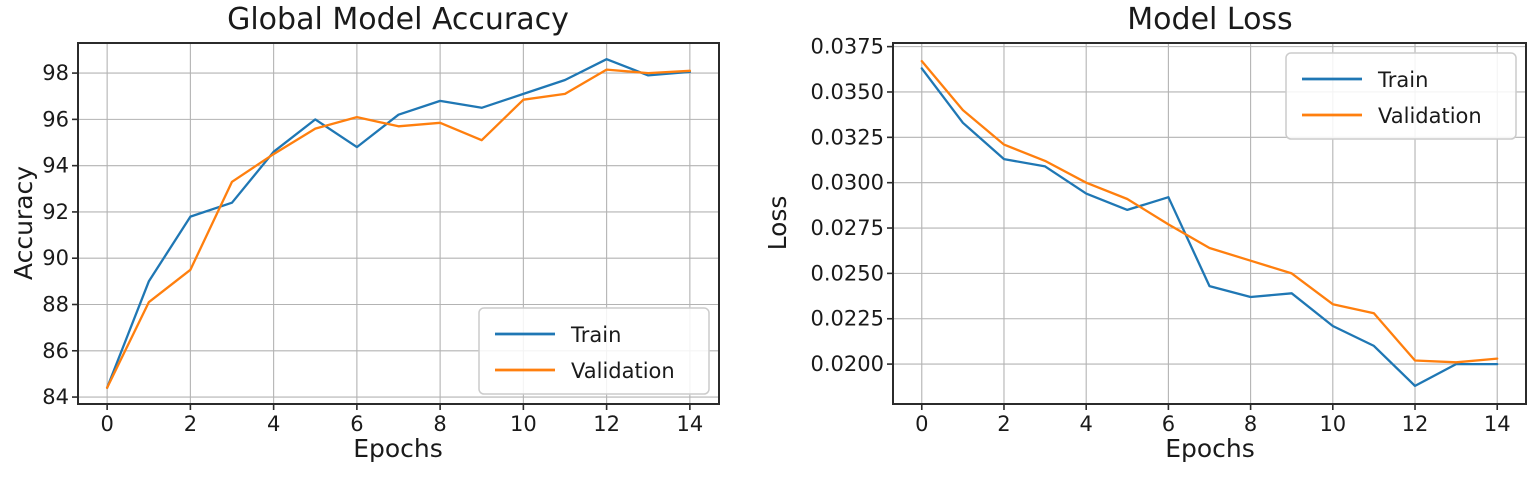 Image resolution: width=1535 pixels, height=477 pixels. I want to click on y-tick-label: 0.0375, so click(847, 47).